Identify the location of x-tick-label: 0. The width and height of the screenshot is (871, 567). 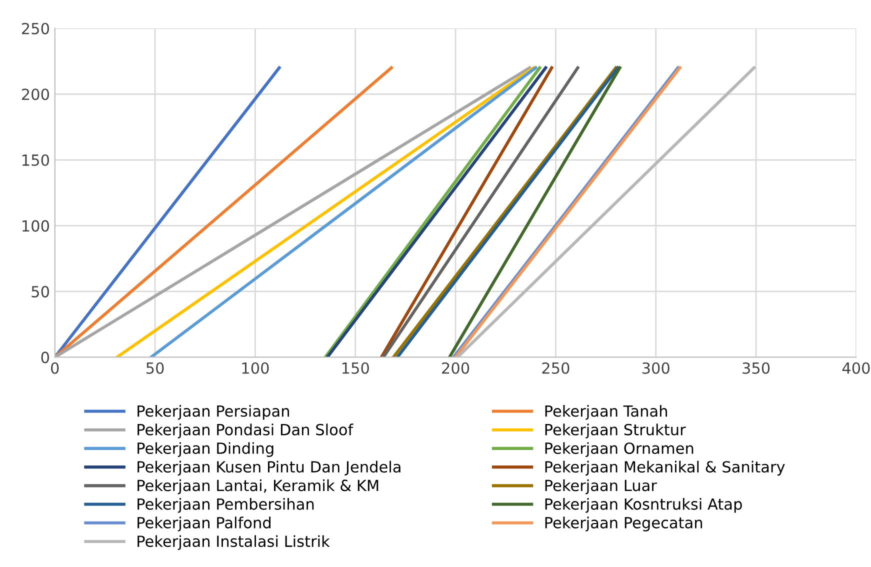
(55, 368).